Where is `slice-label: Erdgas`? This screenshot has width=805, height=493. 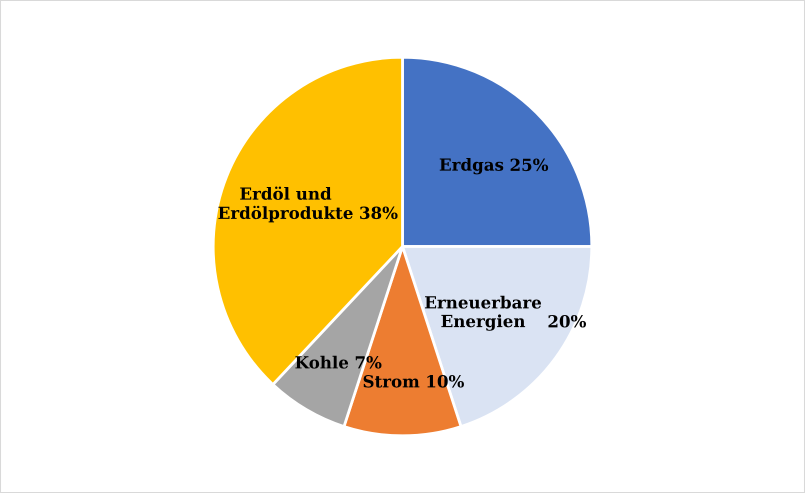 slice-label: Erdgas is located at coordinates (472, 166).